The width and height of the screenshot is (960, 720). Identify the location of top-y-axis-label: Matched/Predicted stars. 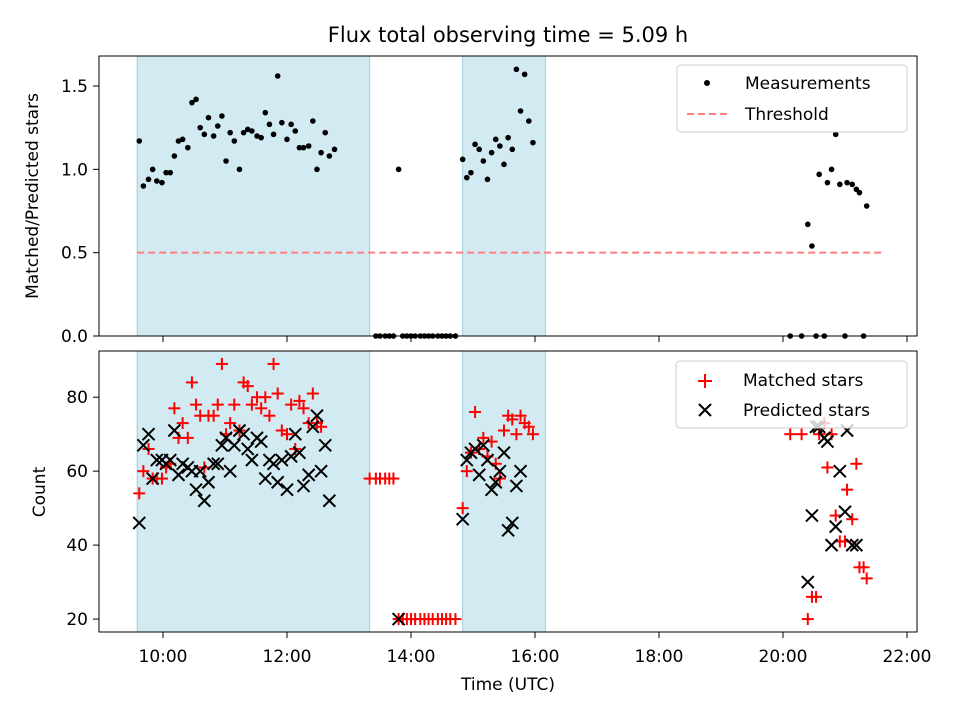
(33, 196).